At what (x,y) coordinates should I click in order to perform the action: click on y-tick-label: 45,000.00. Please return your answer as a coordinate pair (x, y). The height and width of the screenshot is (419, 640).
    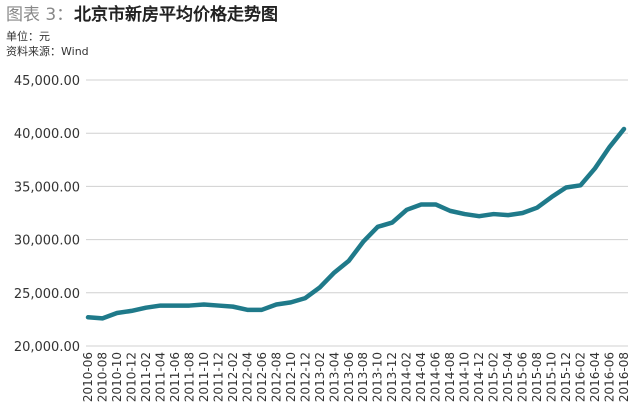
    Looking at the image, I should click on (47, 81).